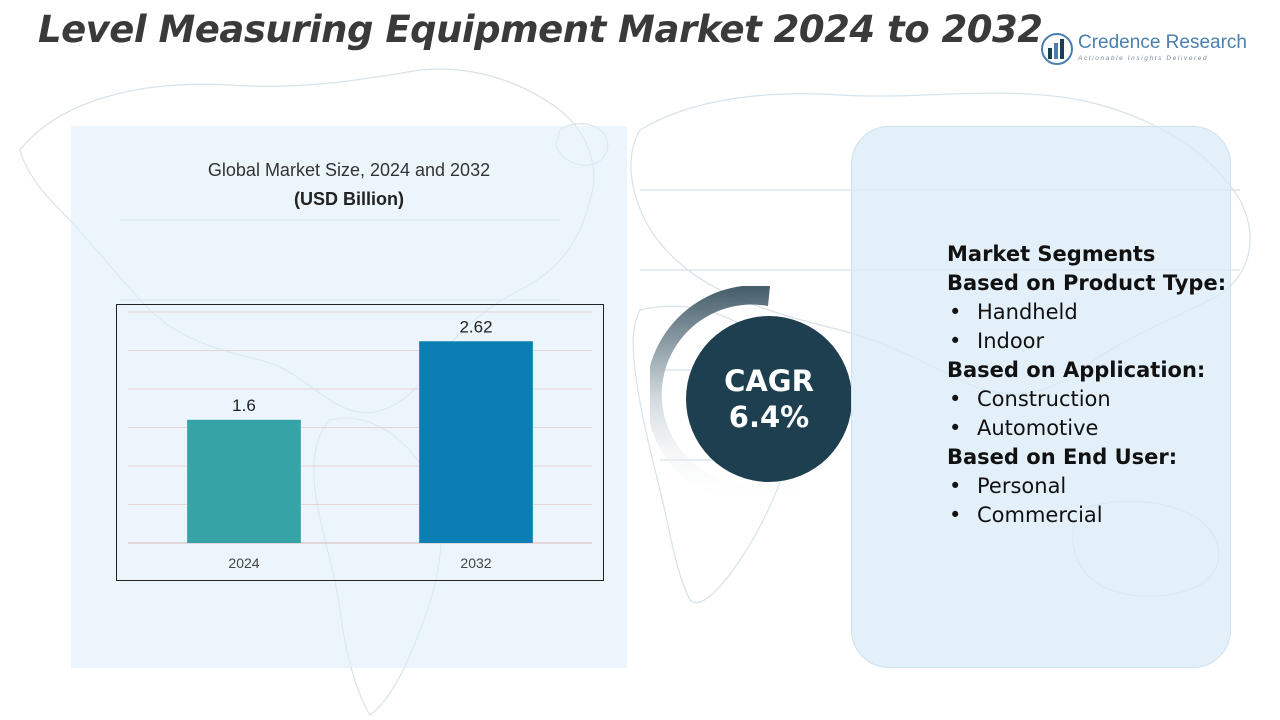 This screenshot has width=1280, height=720. Describe the element at coordinates (243, 563) in the screenshot. I see `x-tick-2024: 2024` at that location.